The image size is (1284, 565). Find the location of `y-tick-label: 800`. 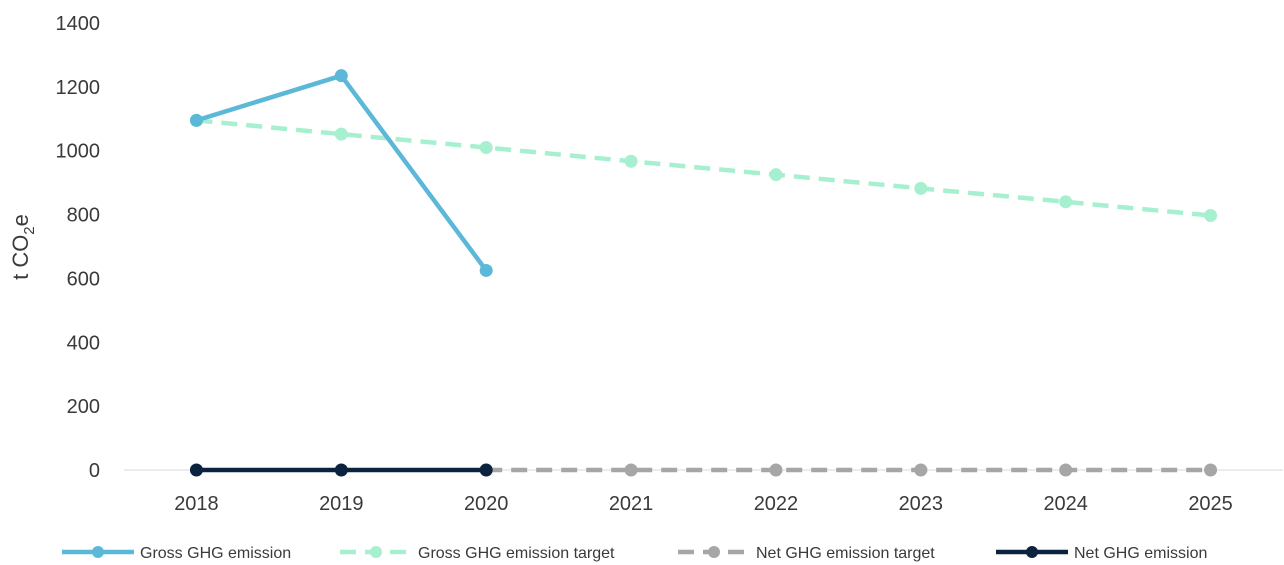

y-tick-label: 800 is located at coordinates (83, 216).